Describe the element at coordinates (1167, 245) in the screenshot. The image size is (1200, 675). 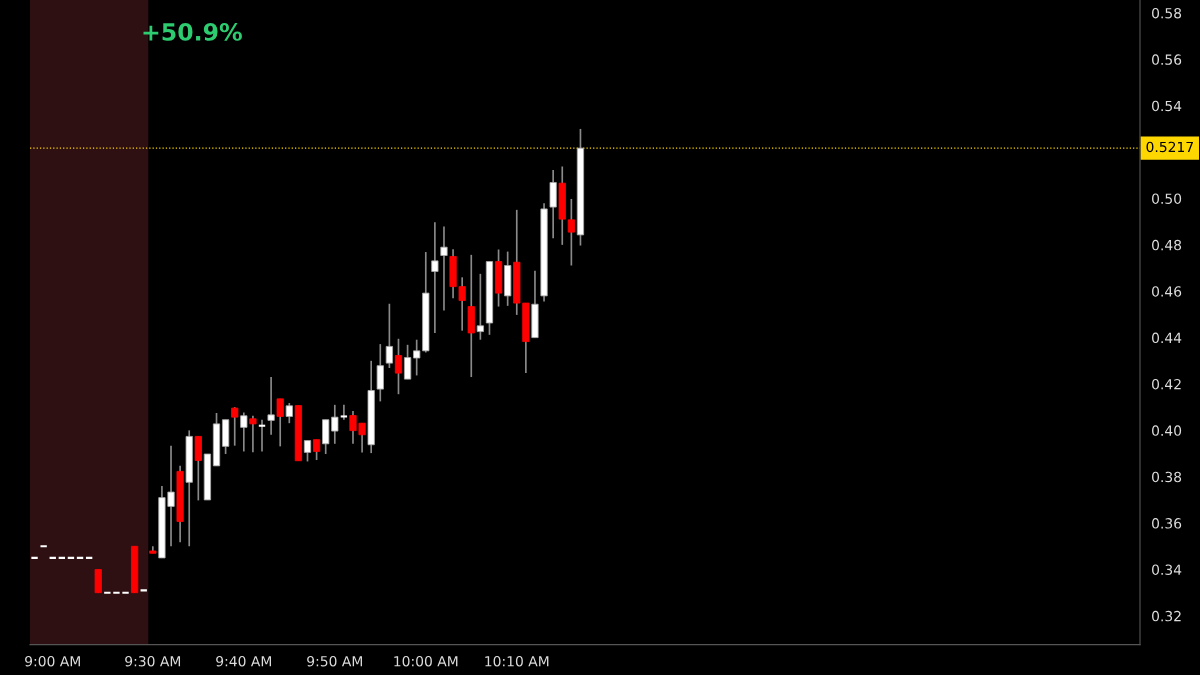
I see `y-tick-label: 0.48` at that location.